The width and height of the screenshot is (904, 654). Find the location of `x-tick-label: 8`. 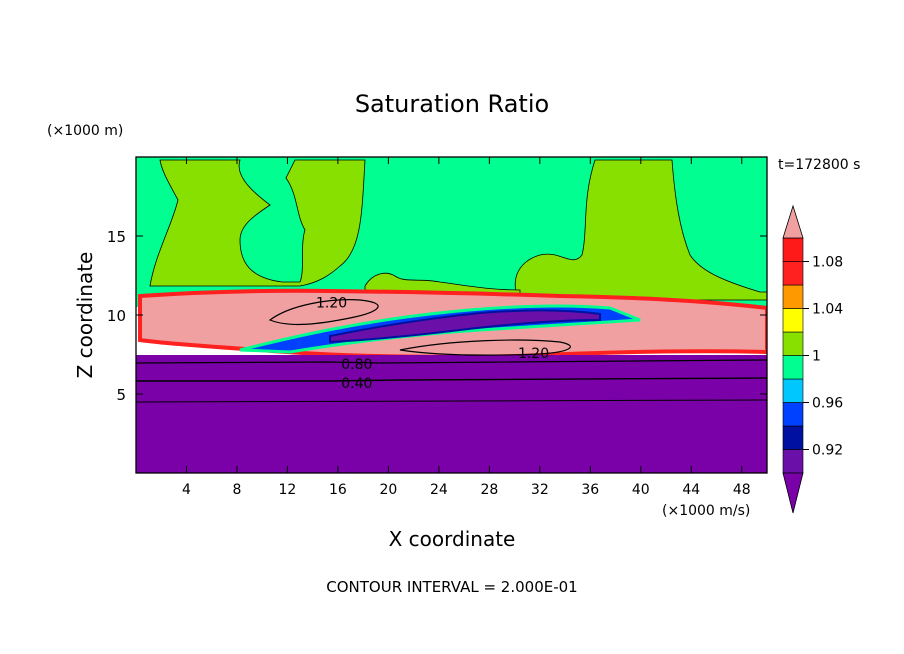

x-tick-label: 8 is located at coordinates (236, 490).